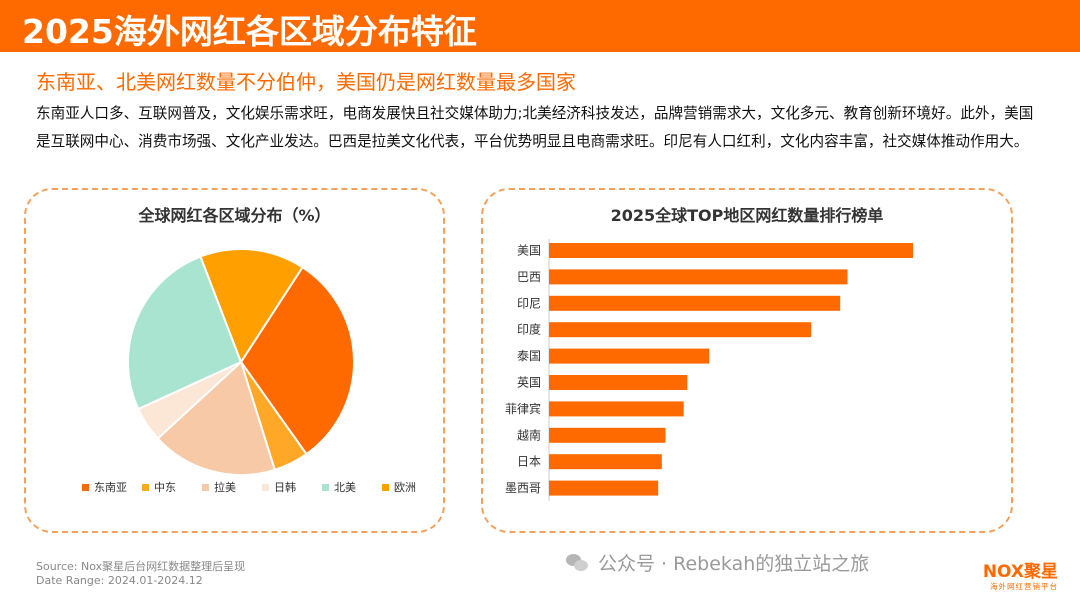 The height and width of the screenshot is (606, 1080). I want to click on bar-category-label: 印度, so click(529, 329).